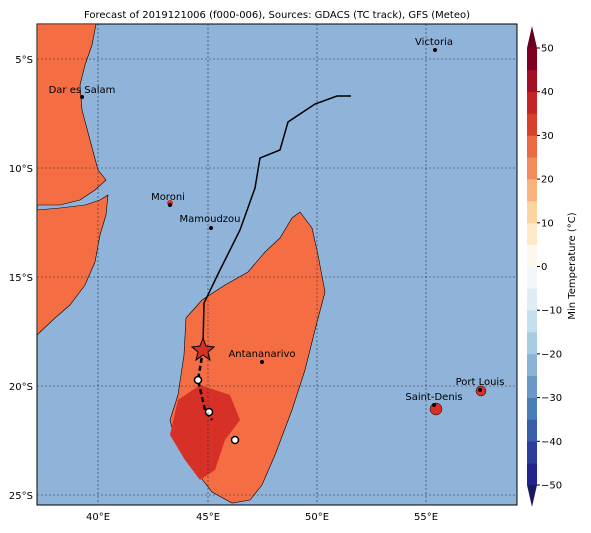 This screenshot has height=533, width=591. I want to click on colorbar-tick-label: 50, so click(547, 49).